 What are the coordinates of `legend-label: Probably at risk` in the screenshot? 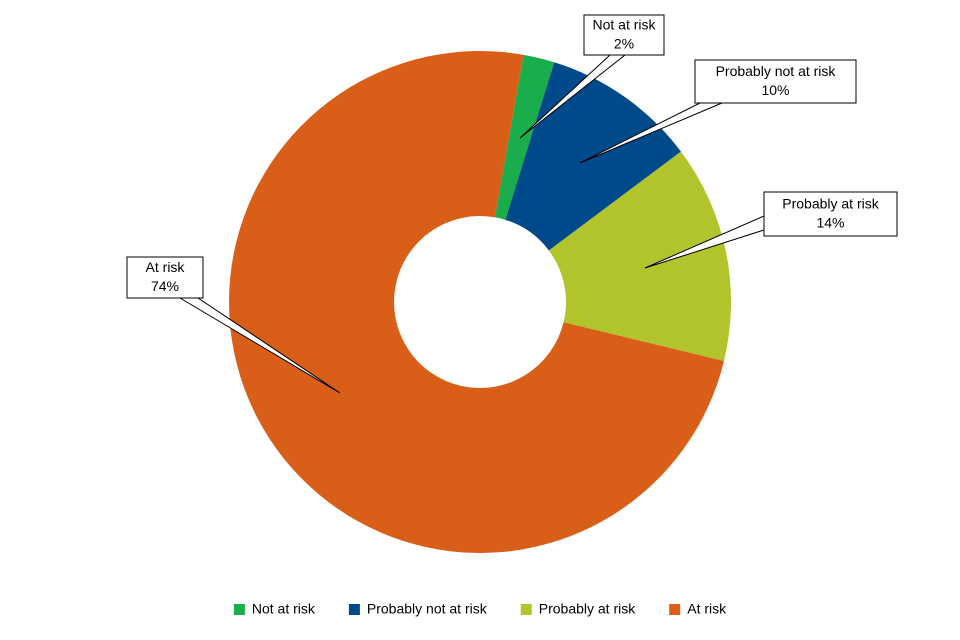 It's located at (587, 609).